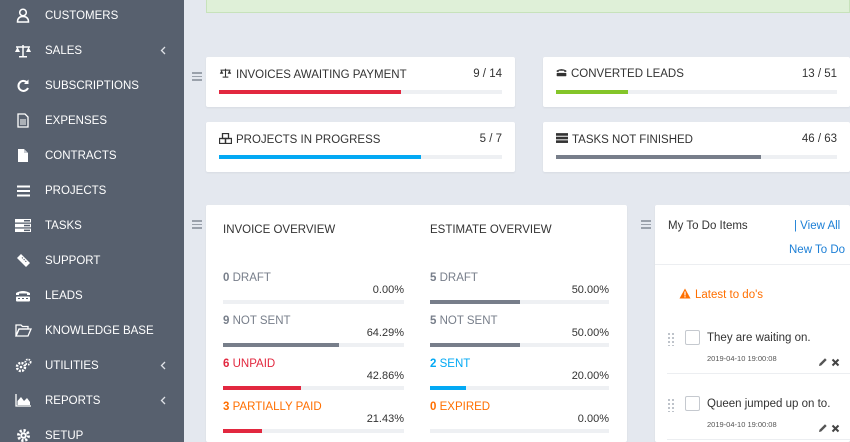 The width and height of the screenshot is (850, 442). What do you see at coordinates (321, 74) in the screenshot?
I see `stat-title: INVOICES AWAITING PAYMENT` at bounding box center [321, 74].